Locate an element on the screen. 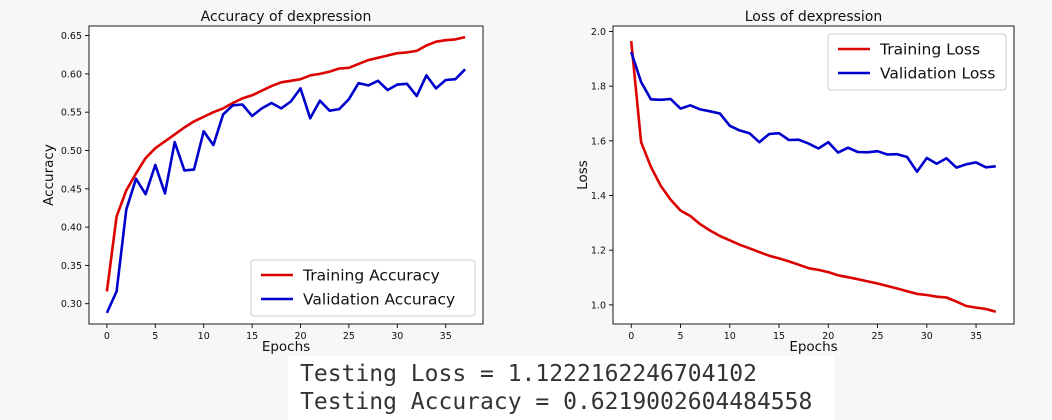 The height and width of the screenshot is (420, 1052). loss-y-tick-label: 1.2 is located at coordinates (598, 251).